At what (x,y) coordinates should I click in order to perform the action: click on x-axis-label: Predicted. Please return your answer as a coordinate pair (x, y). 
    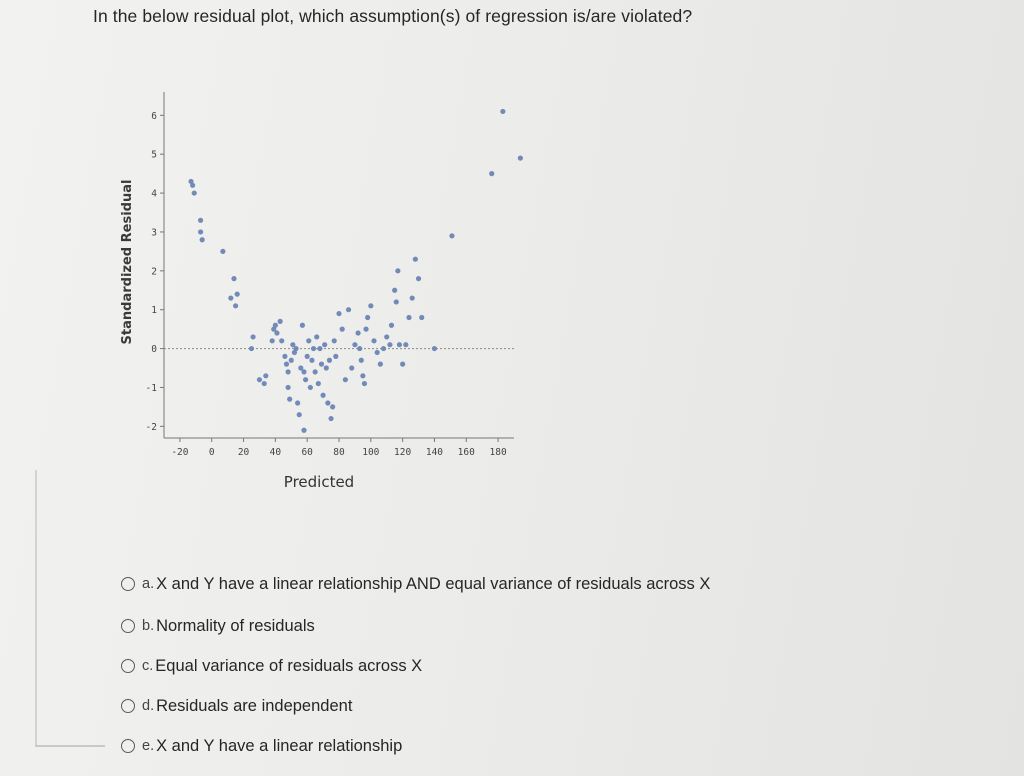
    Looking at the image, I should click on (319, 482).